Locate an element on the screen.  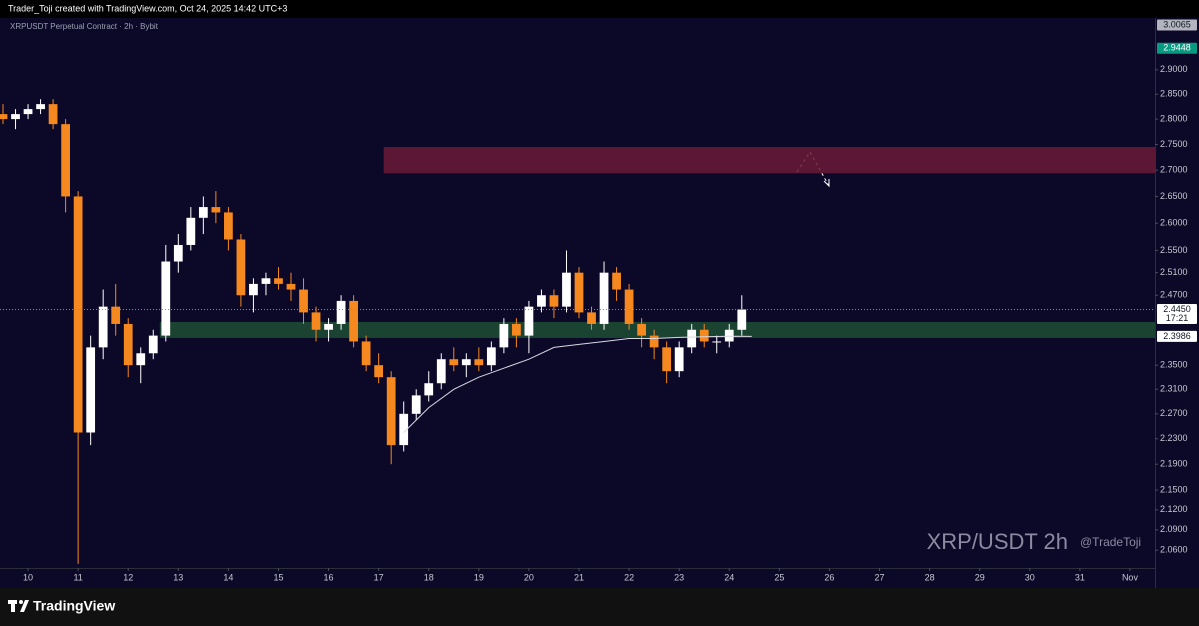
y-tick-label: 2.7500 is located at coordinates (1174, 144).